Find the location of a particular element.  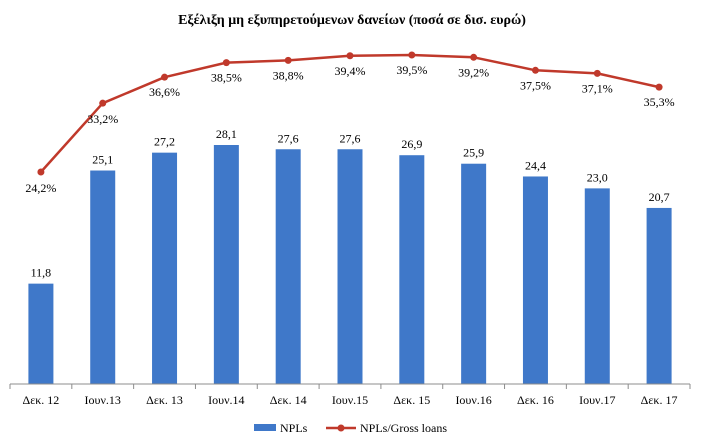

ratio-value-label-3: 38,5% is located at coordinates (226, 78).